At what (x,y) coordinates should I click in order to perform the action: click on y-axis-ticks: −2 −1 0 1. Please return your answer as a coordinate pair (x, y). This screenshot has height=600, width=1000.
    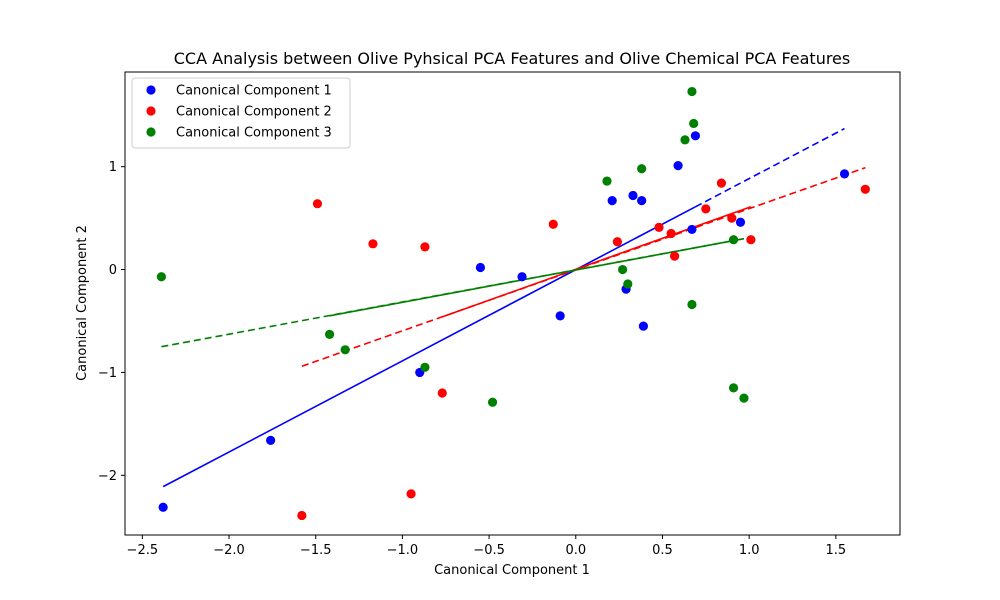
    Looking at the image, I should click on (111, 322).